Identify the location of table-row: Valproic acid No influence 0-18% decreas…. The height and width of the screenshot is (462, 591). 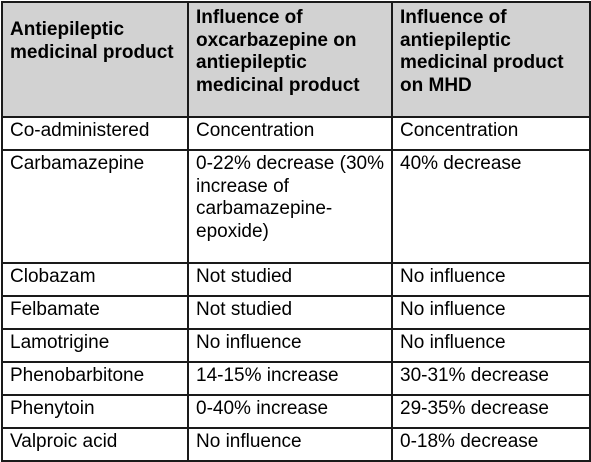
(296, 444).